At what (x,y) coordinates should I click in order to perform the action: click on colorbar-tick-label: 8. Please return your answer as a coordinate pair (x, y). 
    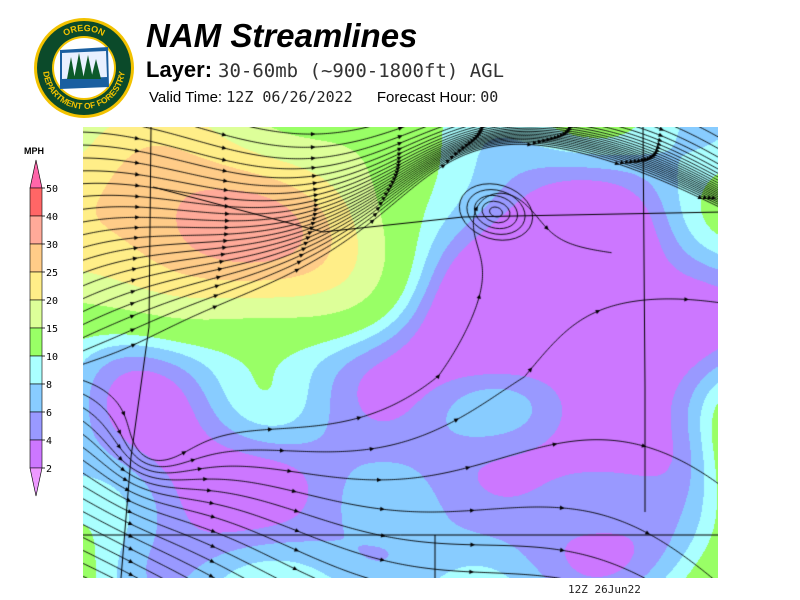
    Looking at the image, I should click on (49, 385).